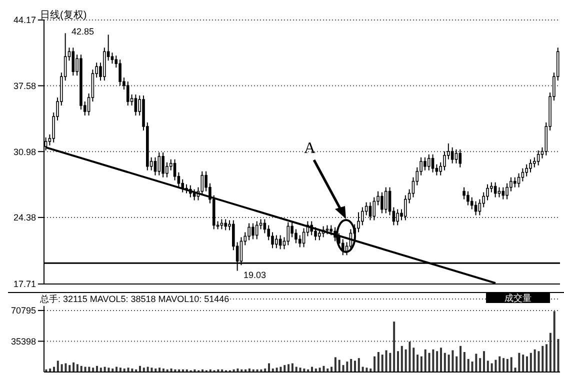 This screenshot has width=564, height=375. Describe the element at coordinates (63, 15) in the screenshot. I see `chart-title: 日线(复权)` at that location.